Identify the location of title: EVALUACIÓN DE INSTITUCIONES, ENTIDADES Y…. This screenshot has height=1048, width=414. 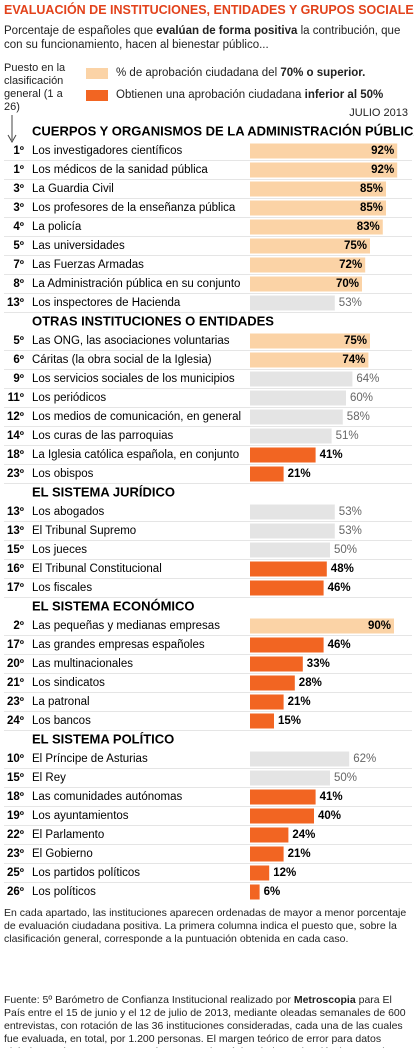
(209, 10).